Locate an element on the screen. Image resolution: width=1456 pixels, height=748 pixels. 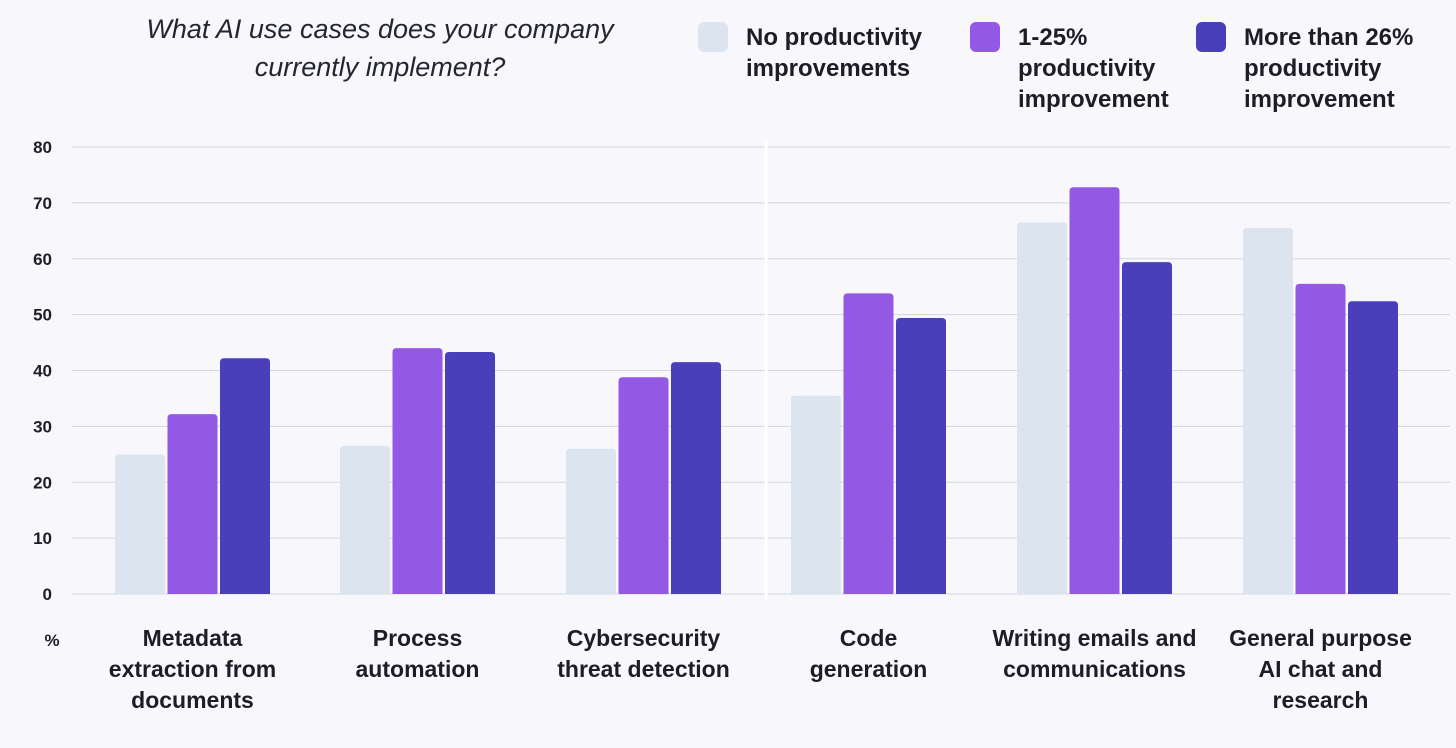
x-category-label-line: automation is located at coordinates (418, 669).